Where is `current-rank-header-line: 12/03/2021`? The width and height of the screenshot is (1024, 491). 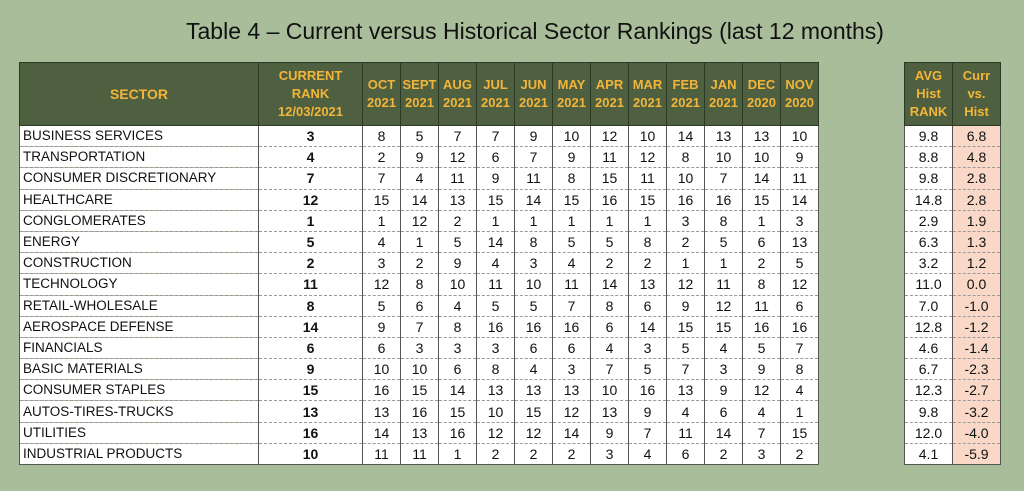
current-rank-header-line: 12/03/2021 is located at coordinates (310, 111).